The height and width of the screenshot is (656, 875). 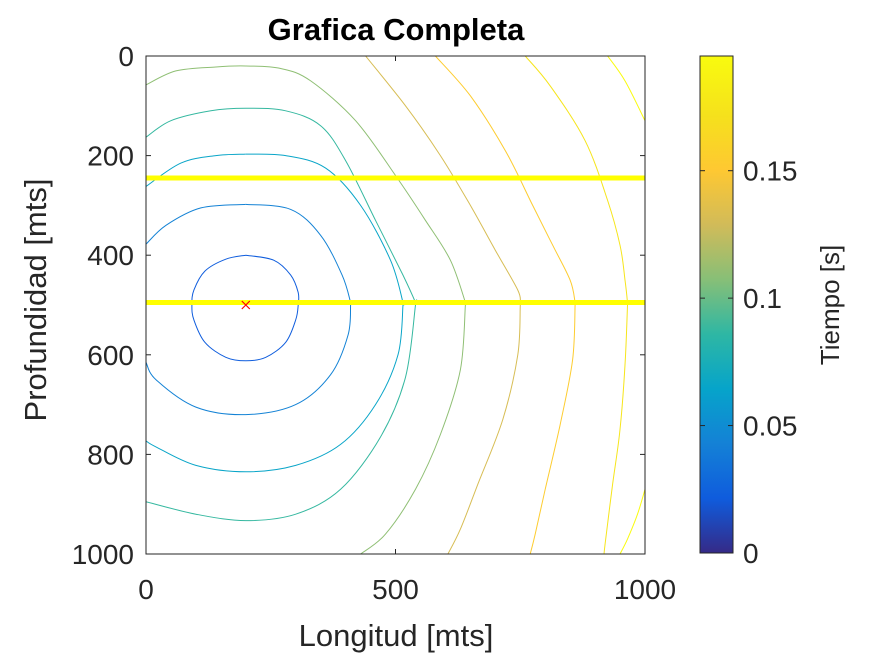 What do you see at coordinates (110, 255) in the screenshot?
I see `y-tick-label: 400` at bounding box center [110, 255].